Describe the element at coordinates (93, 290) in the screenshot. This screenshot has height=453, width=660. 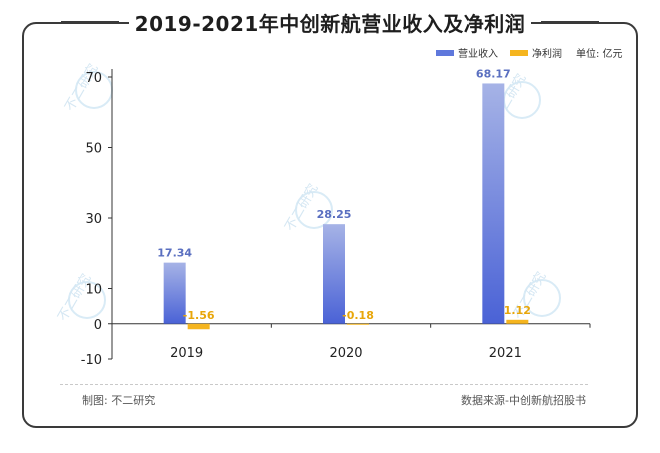
I see `y-tick-label: 10` at that location.